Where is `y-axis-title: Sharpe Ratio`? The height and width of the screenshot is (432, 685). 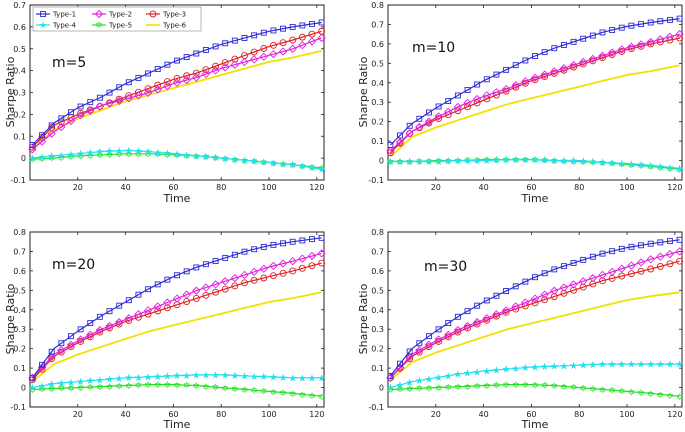 y-axis-title: Sharpe Ratio is located at coordinates (10, 318).